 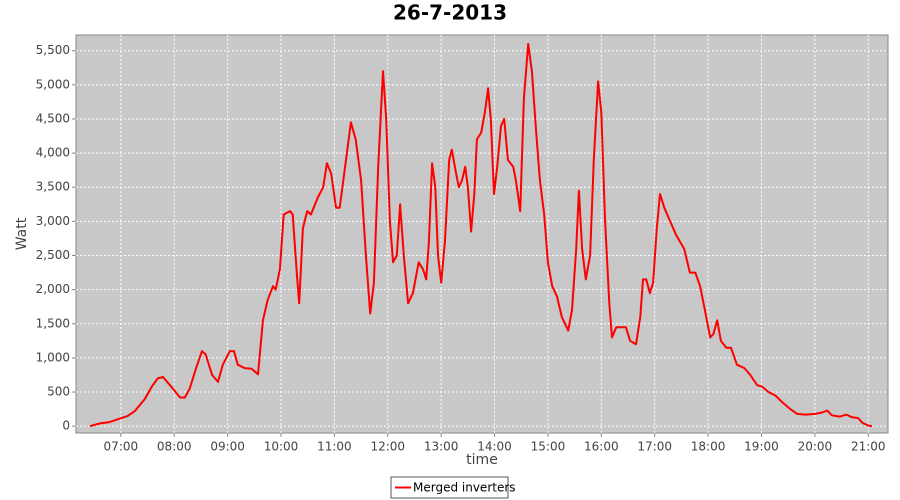 I want to click on y-tick-label: 0, so click(x=66, y=426).